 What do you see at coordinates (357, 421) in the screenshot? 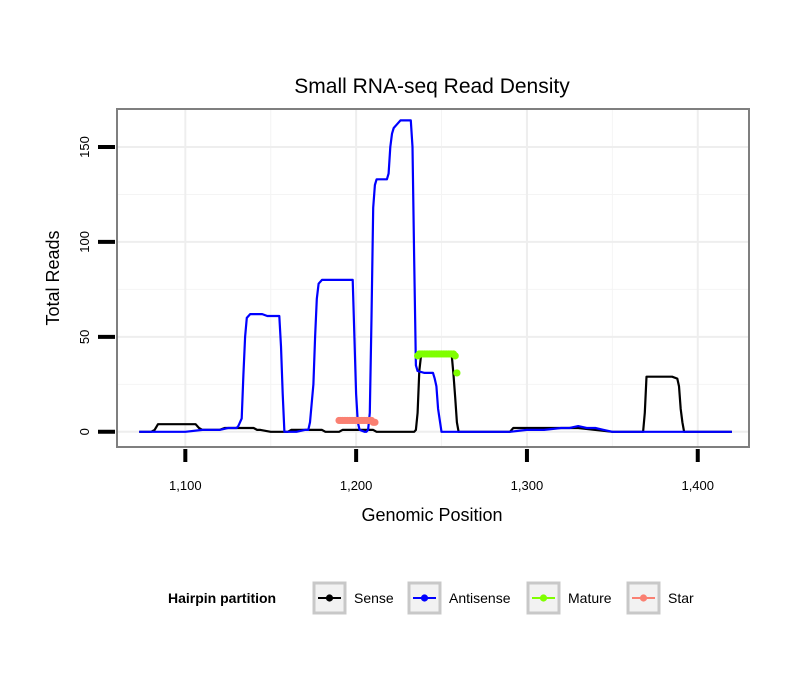
I see `series-star` at bounding box center [357, 421].